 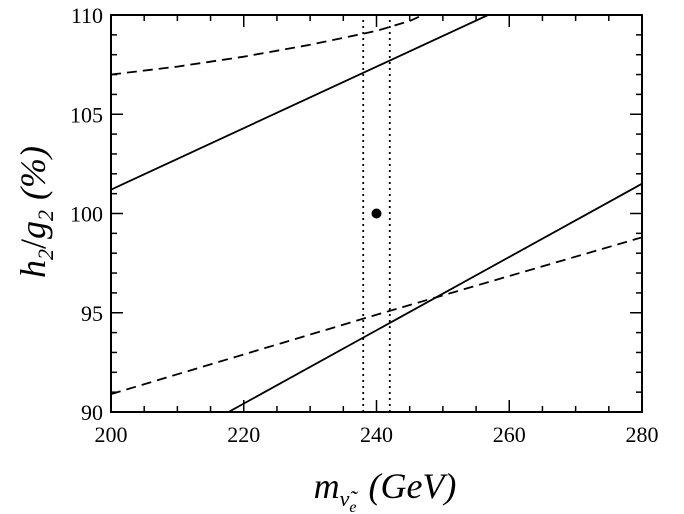 I want to click on y-tick-label: 110, so click(x=87, y=15).